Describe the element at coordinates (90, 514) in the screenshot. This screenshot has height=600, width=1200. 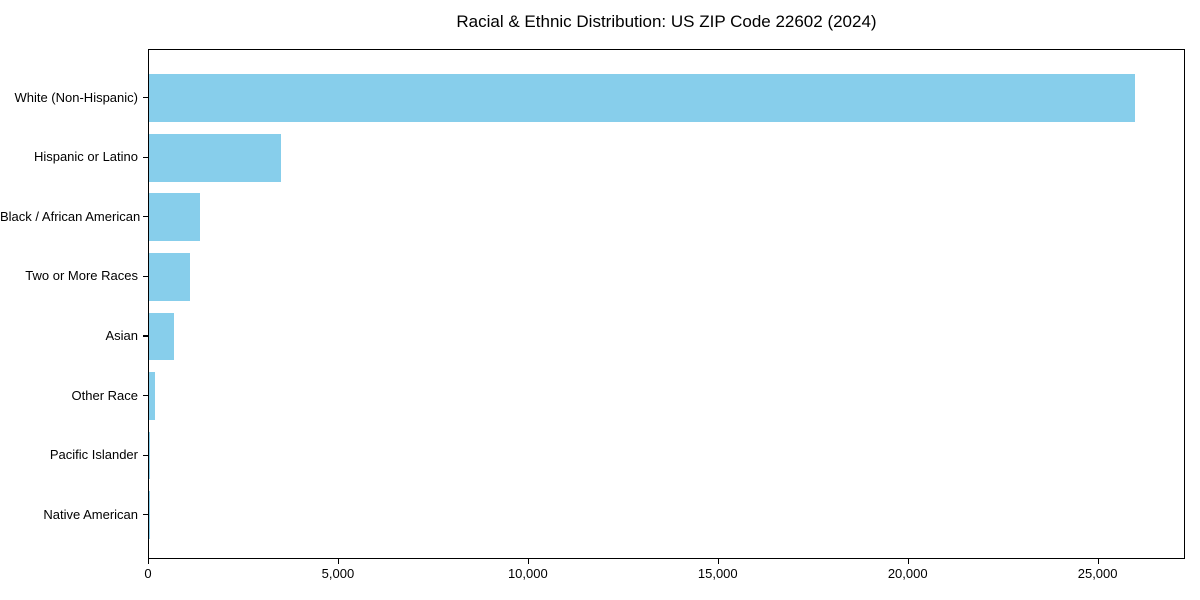
I see `y-tick-label: Native American` at that location.